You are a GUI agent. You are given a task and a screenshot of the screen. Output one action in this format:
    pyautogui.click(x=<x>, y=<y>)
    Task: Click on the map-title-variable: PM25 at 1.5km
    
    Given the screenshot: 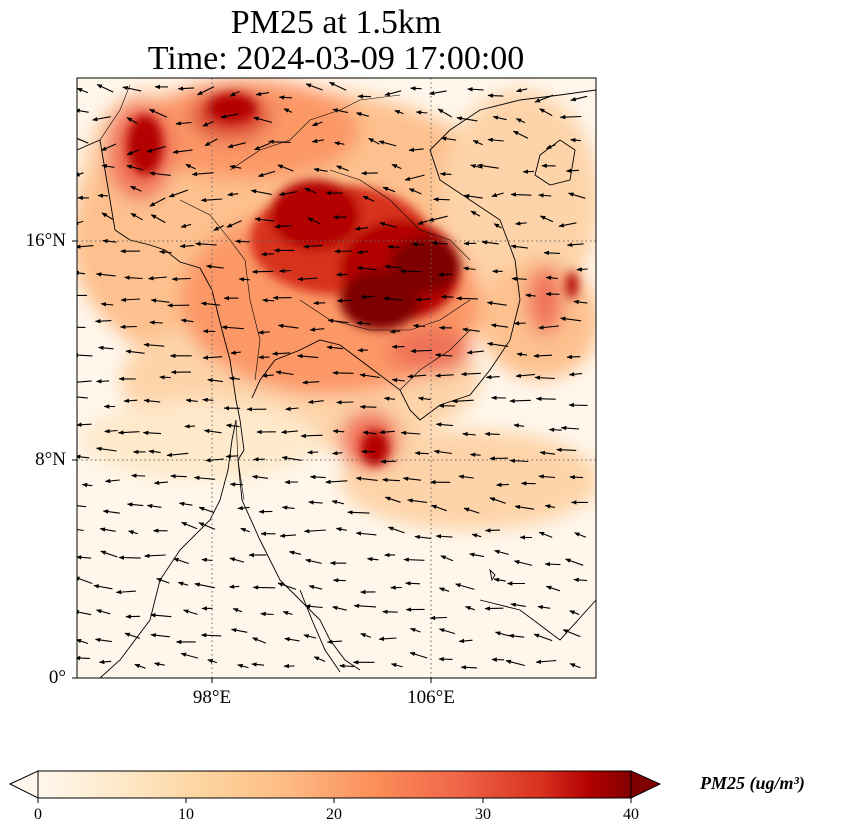 What is the action you would take?
    pyautogui.click(x=336, y=22)
    